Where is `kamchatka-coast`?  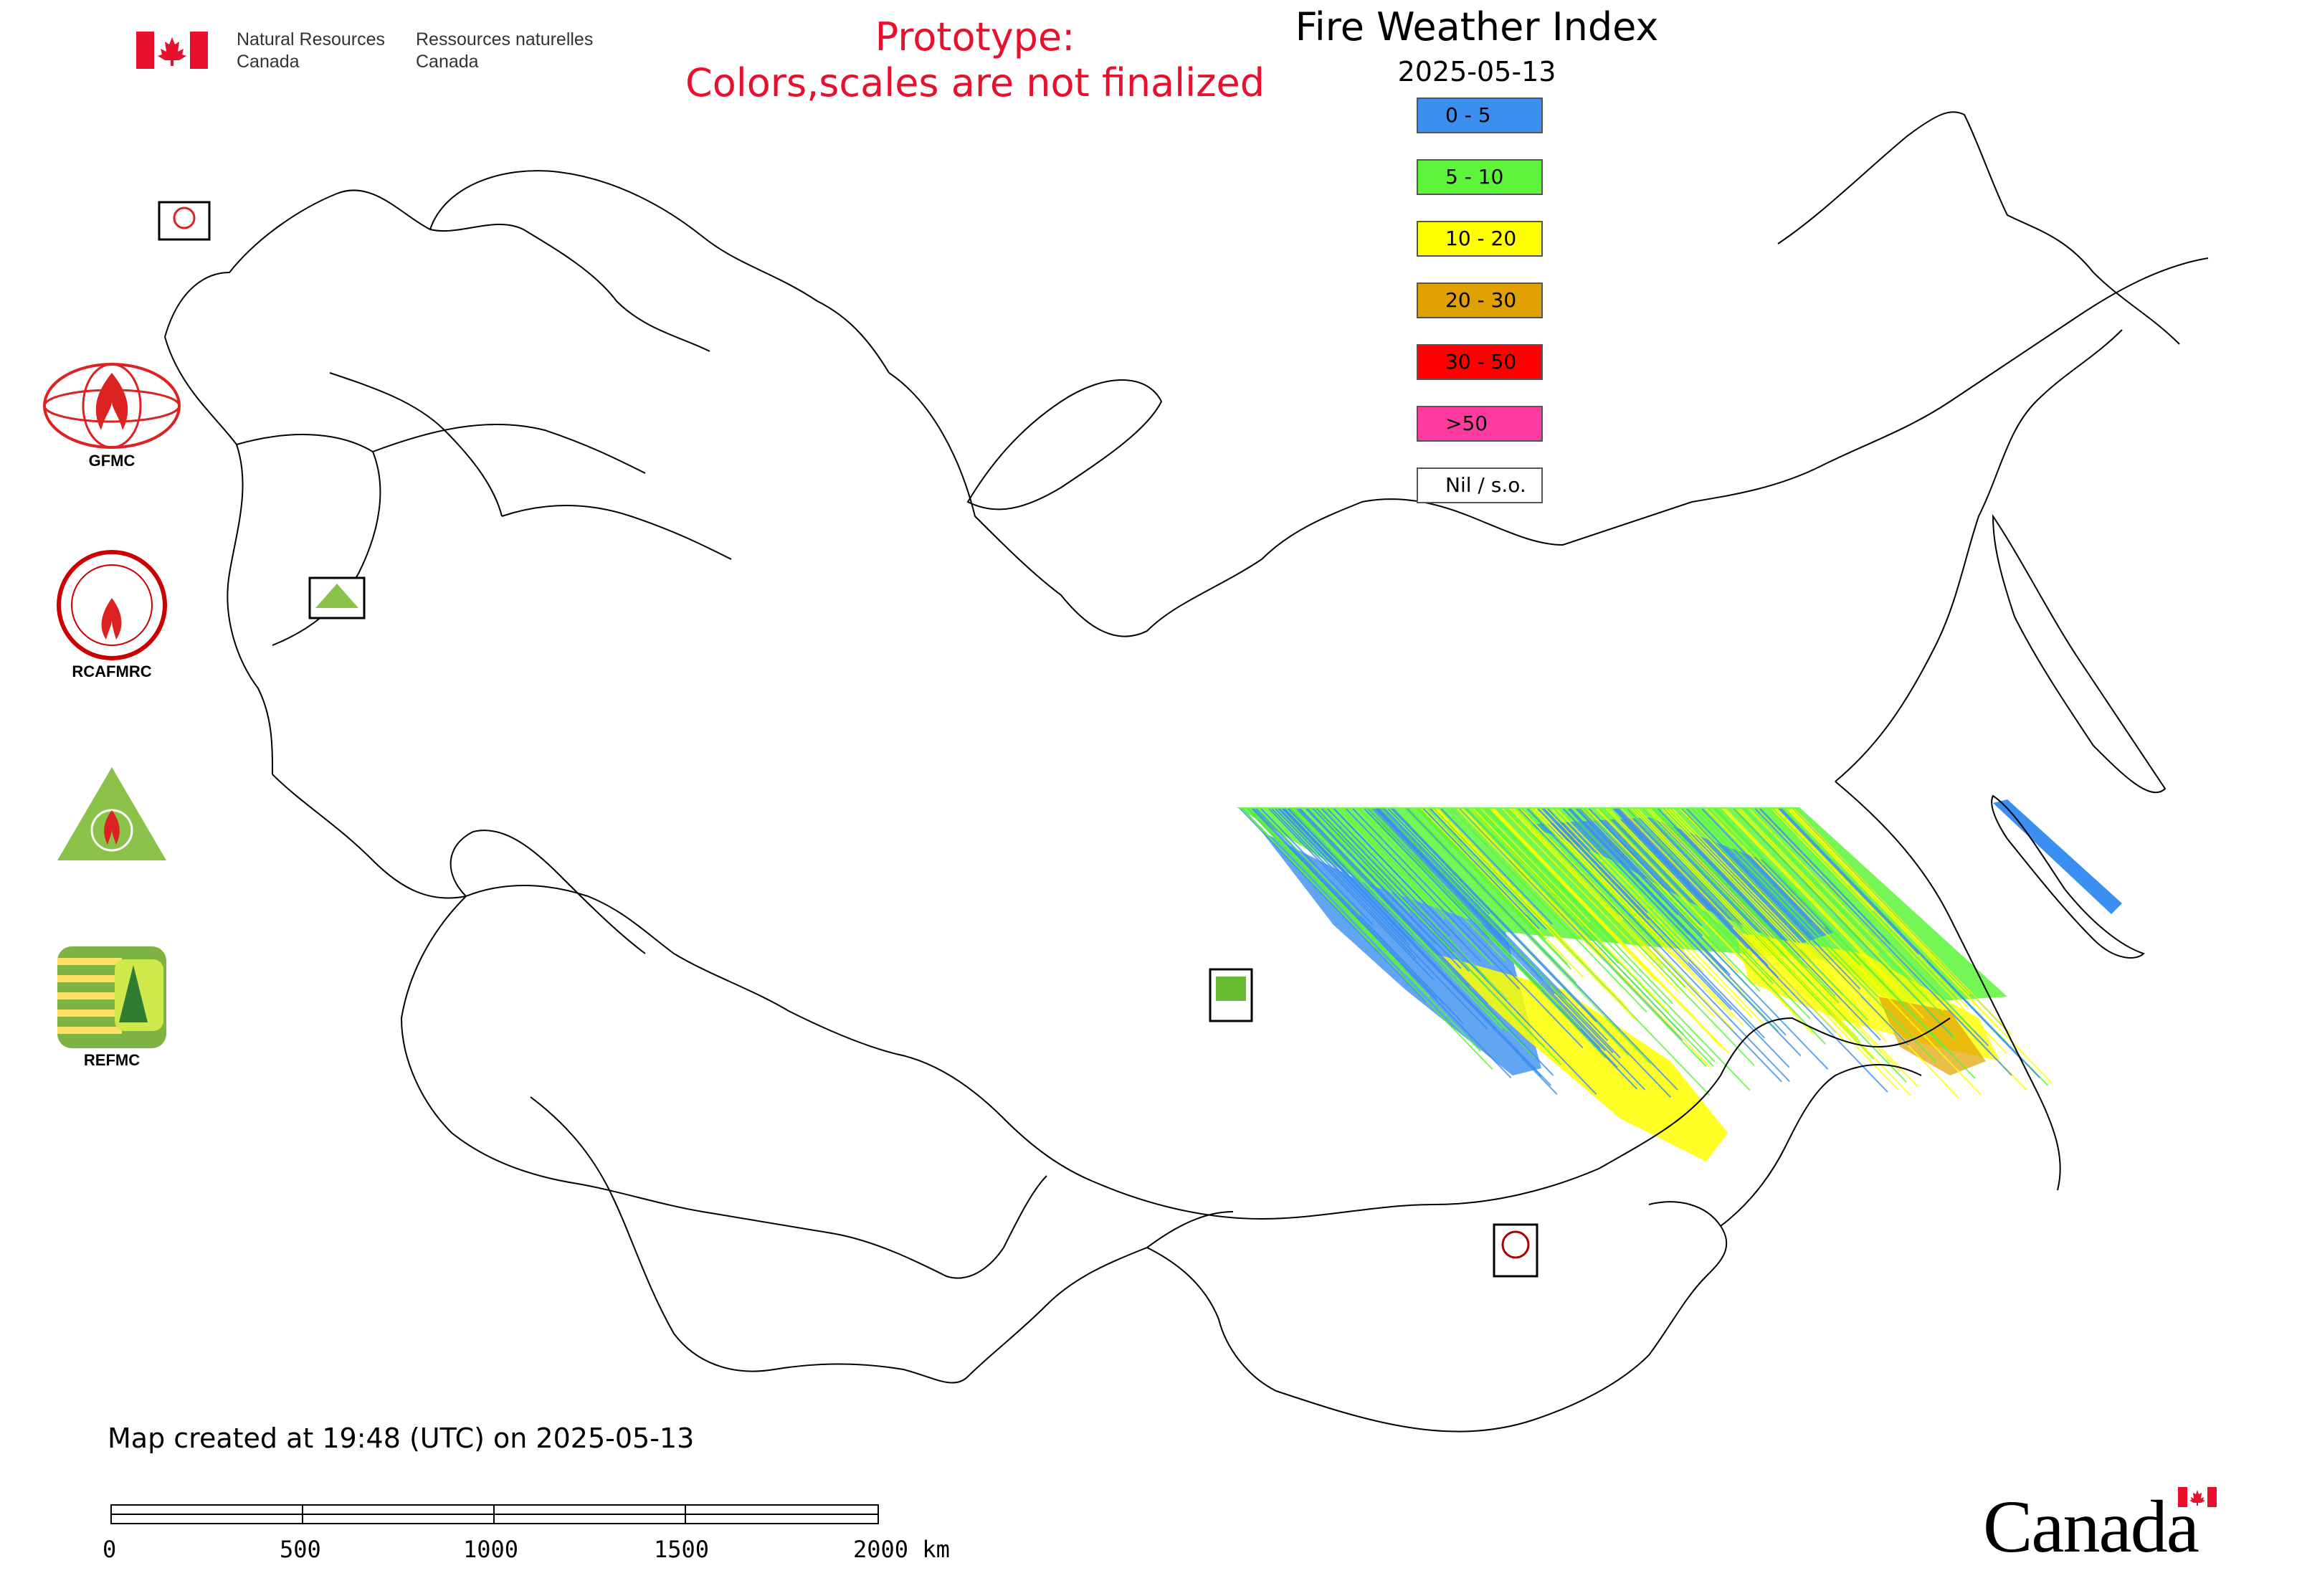 kamchatka-coast is located at coordinates (2079, 653).